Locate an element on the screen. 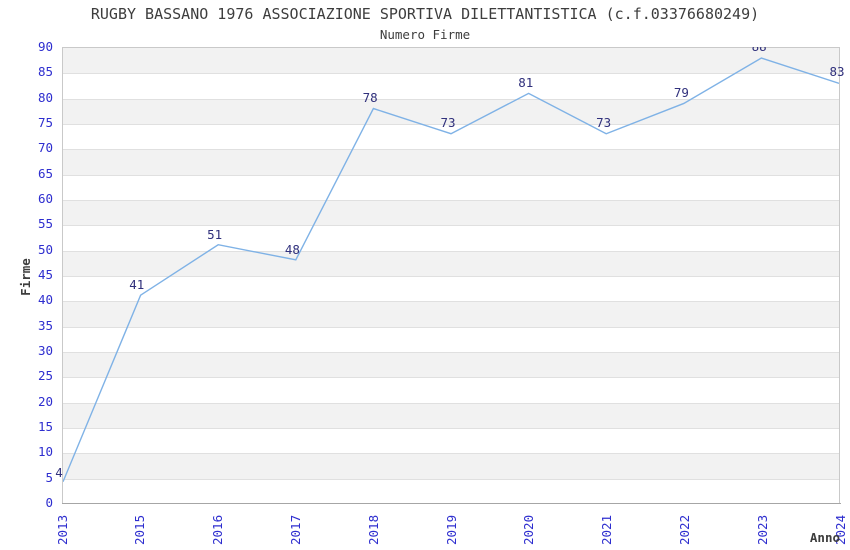 Image resolution: width=850 pixels, height=550 pixels. y-tick-label: 90 is located at coordinates (45, 46).